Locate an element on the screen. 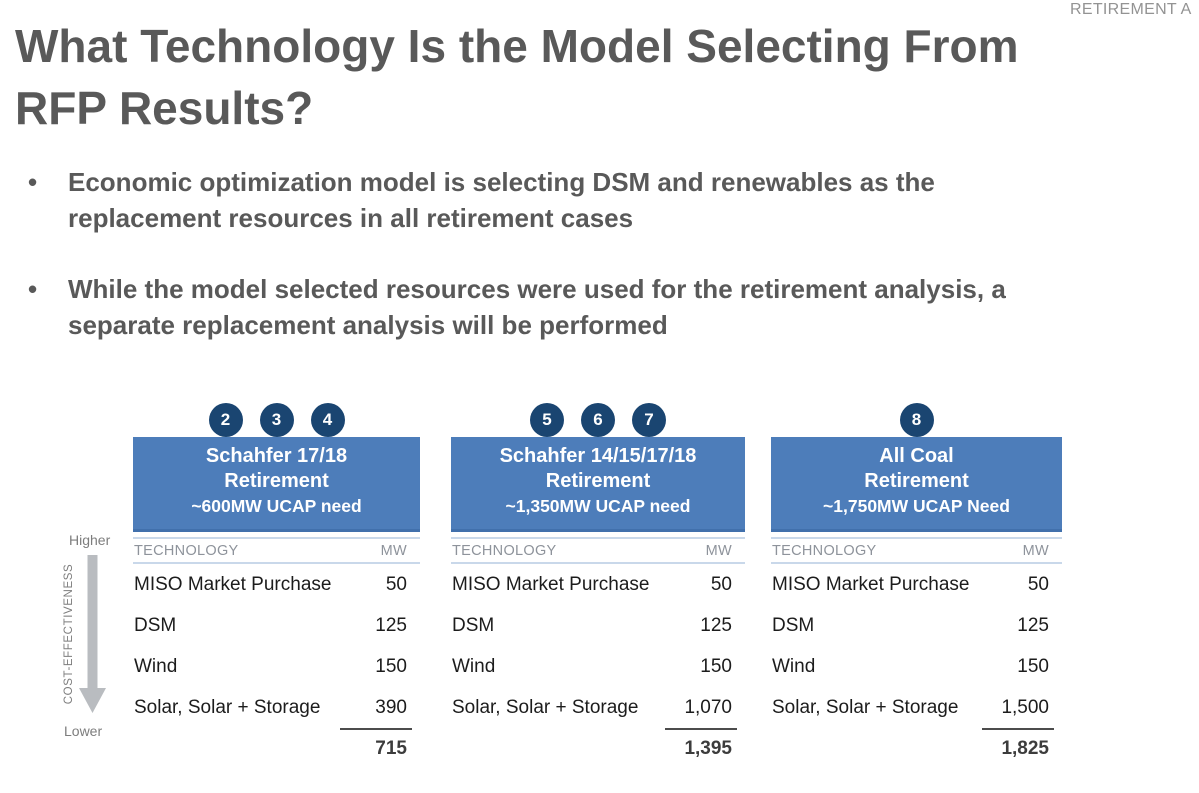  table-row: Solar, Solar + Storage 1,500 is located at coordinates (916, 707).